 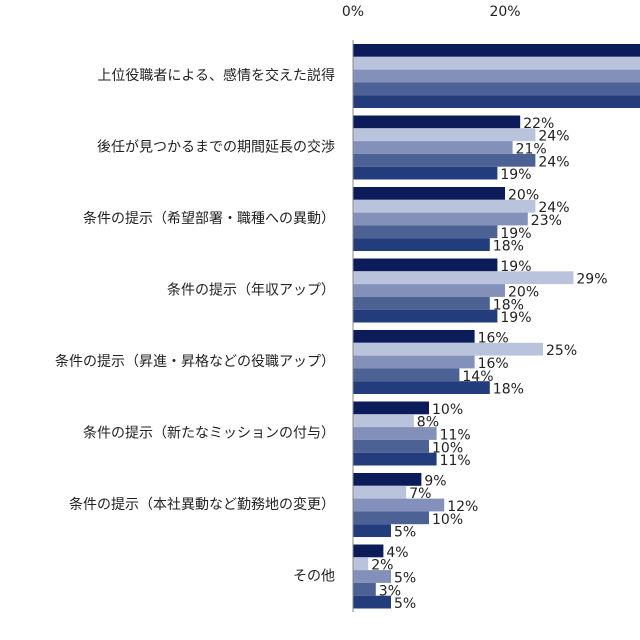 I want to click on value-label: 4%, so click(x=397, y=553).